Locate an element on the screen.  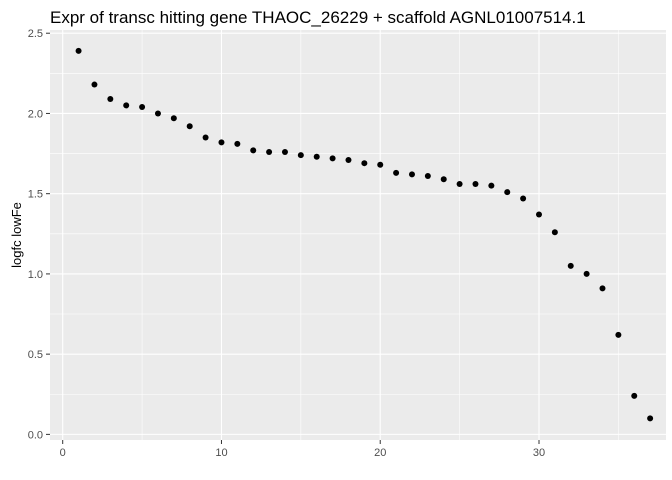
y-axis-title: logfc lowFe is located at coordinates (16, 235).